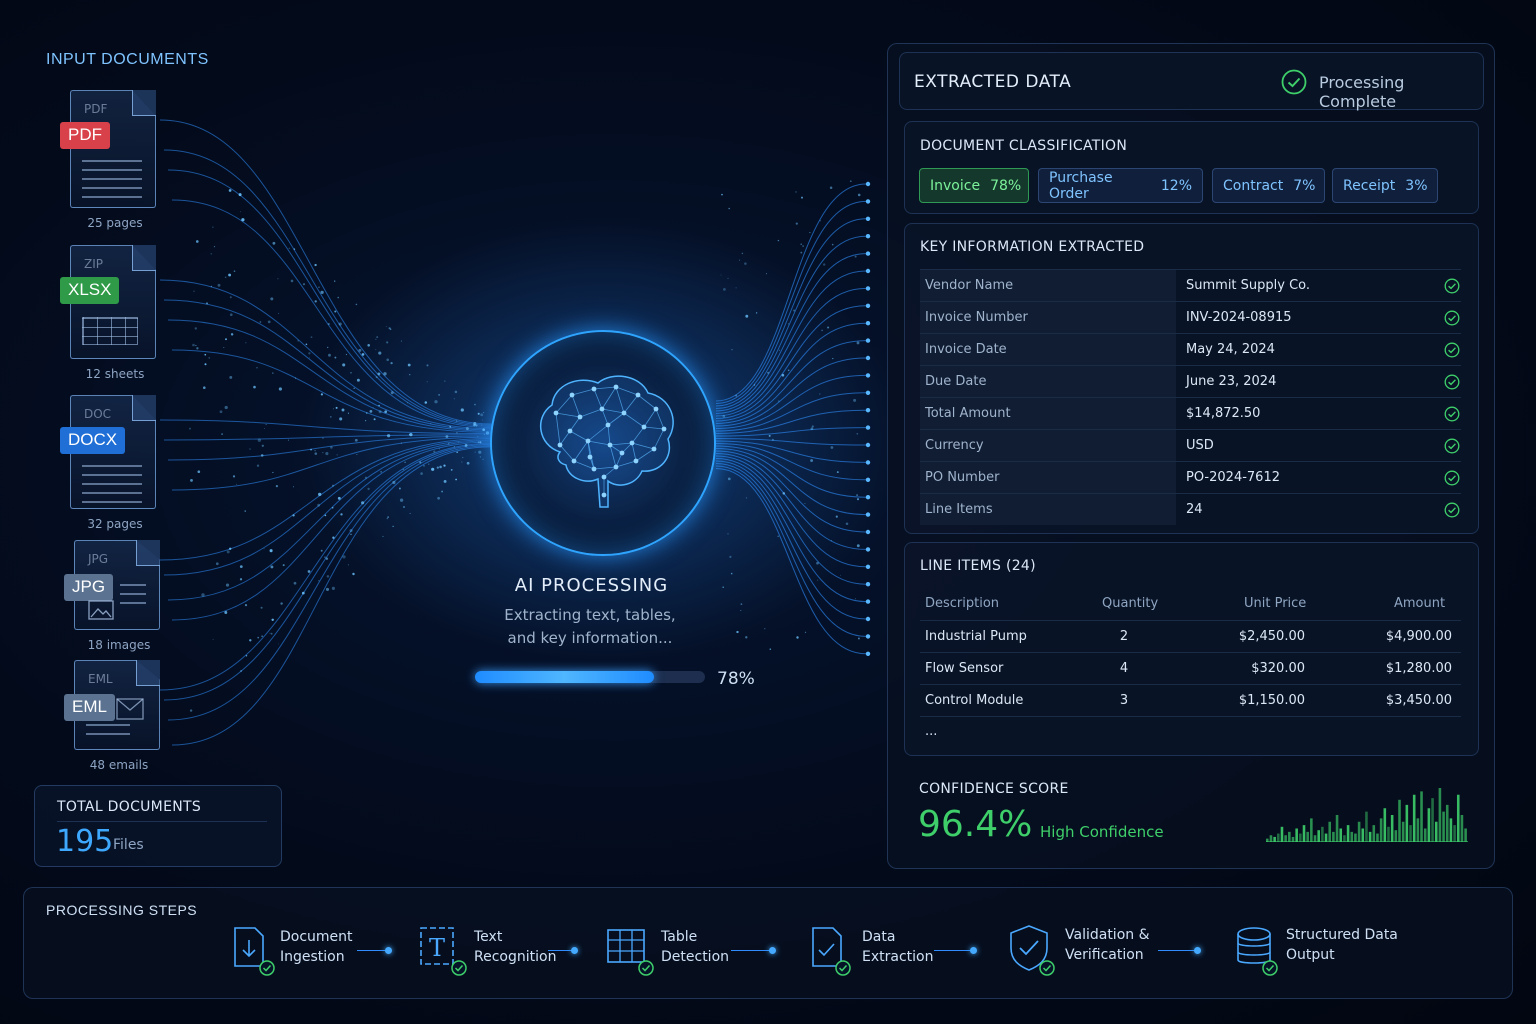 The width and height of the screenshot is (1536, 1024). What do you see at coordinates (1268, 185) in the screenshot?
I see `classification-chip-contract: Contract 7%` at bounding box center [1268, 185].